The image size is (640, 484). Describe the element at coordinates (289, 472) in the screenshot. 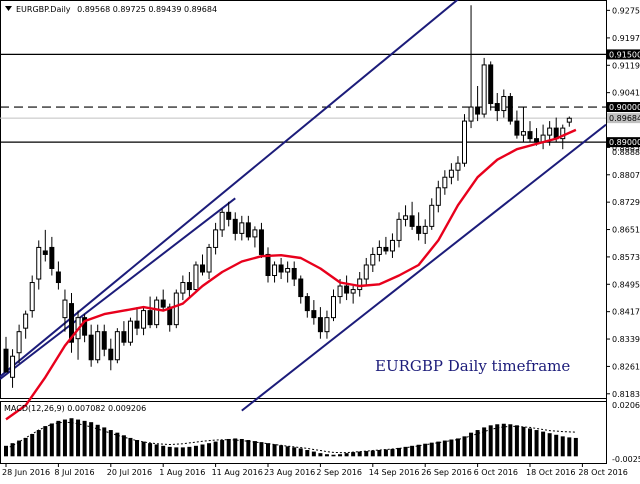

I see `x-tick-label-5: 23 Aug 2016` at that location.